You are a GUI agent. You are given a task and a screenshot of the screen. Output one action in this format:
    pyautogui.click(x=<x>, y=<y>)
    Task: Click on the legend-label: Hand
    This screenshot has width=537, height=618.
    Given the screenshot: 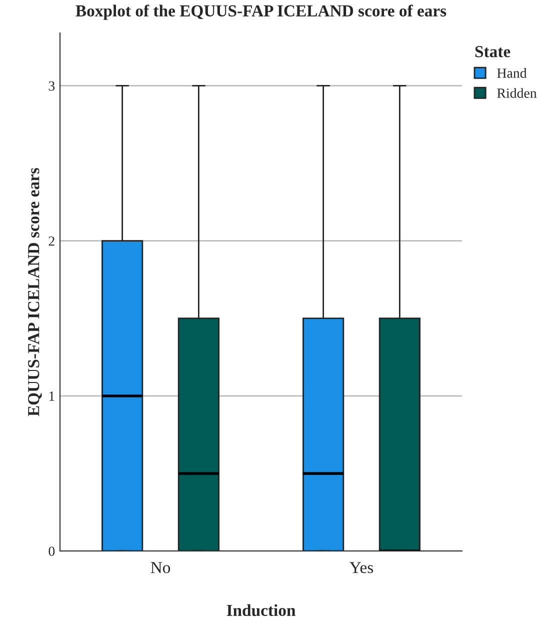 What is the action you would take?
    pyautogui.click(x=512, y=73)
    